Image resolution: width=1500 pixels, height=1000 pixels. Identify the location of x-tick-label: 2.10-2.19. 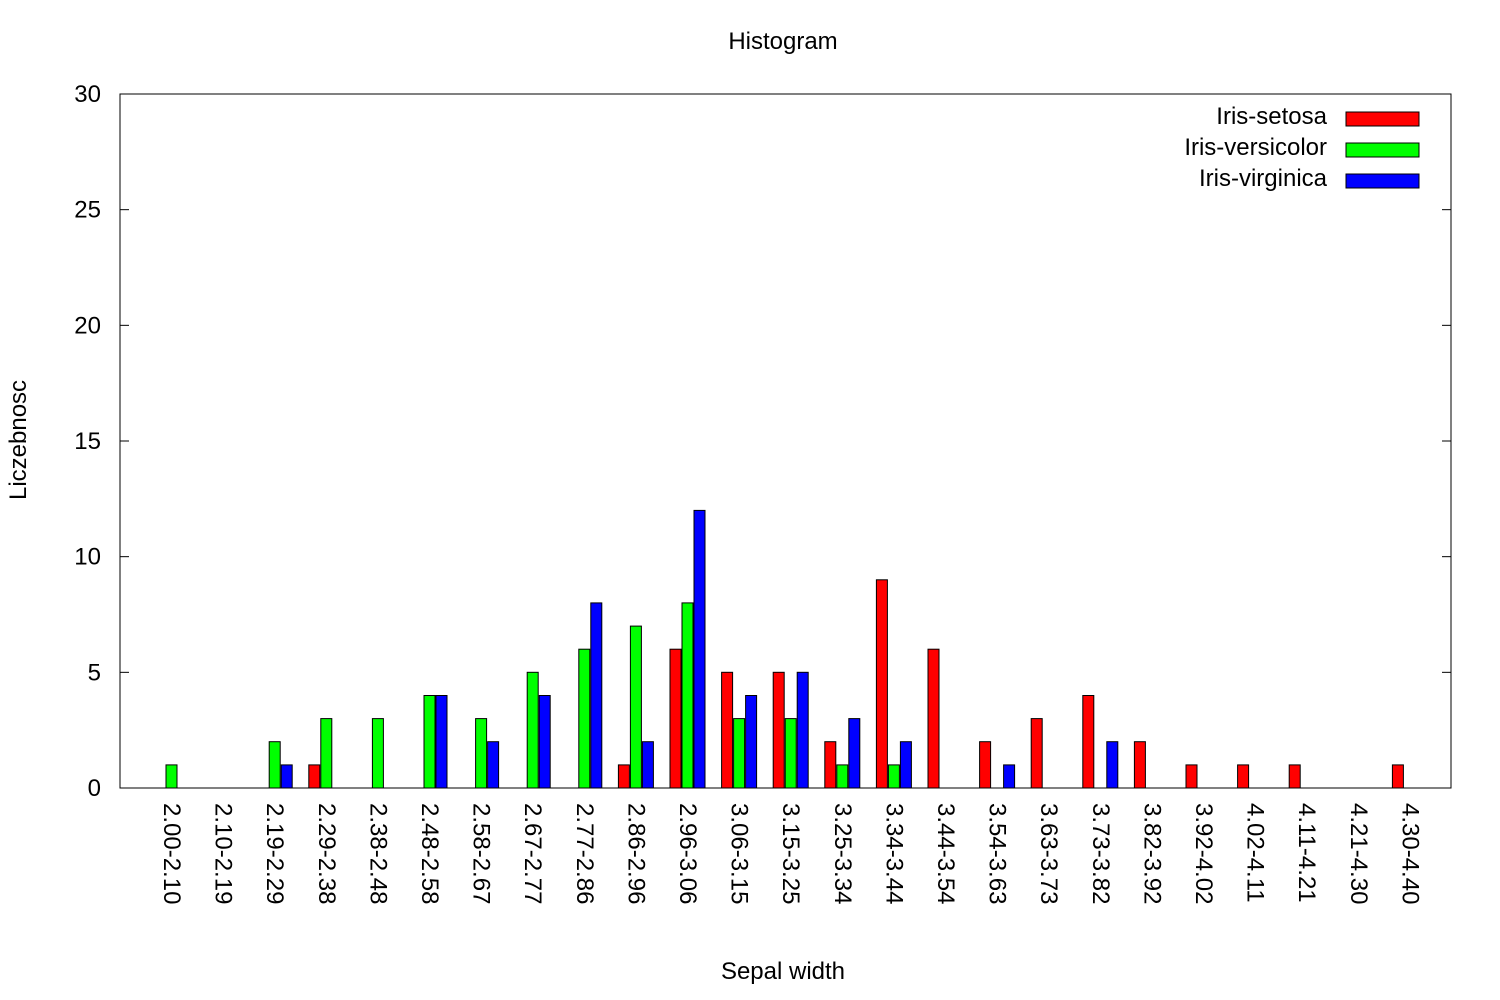
(223, 853).